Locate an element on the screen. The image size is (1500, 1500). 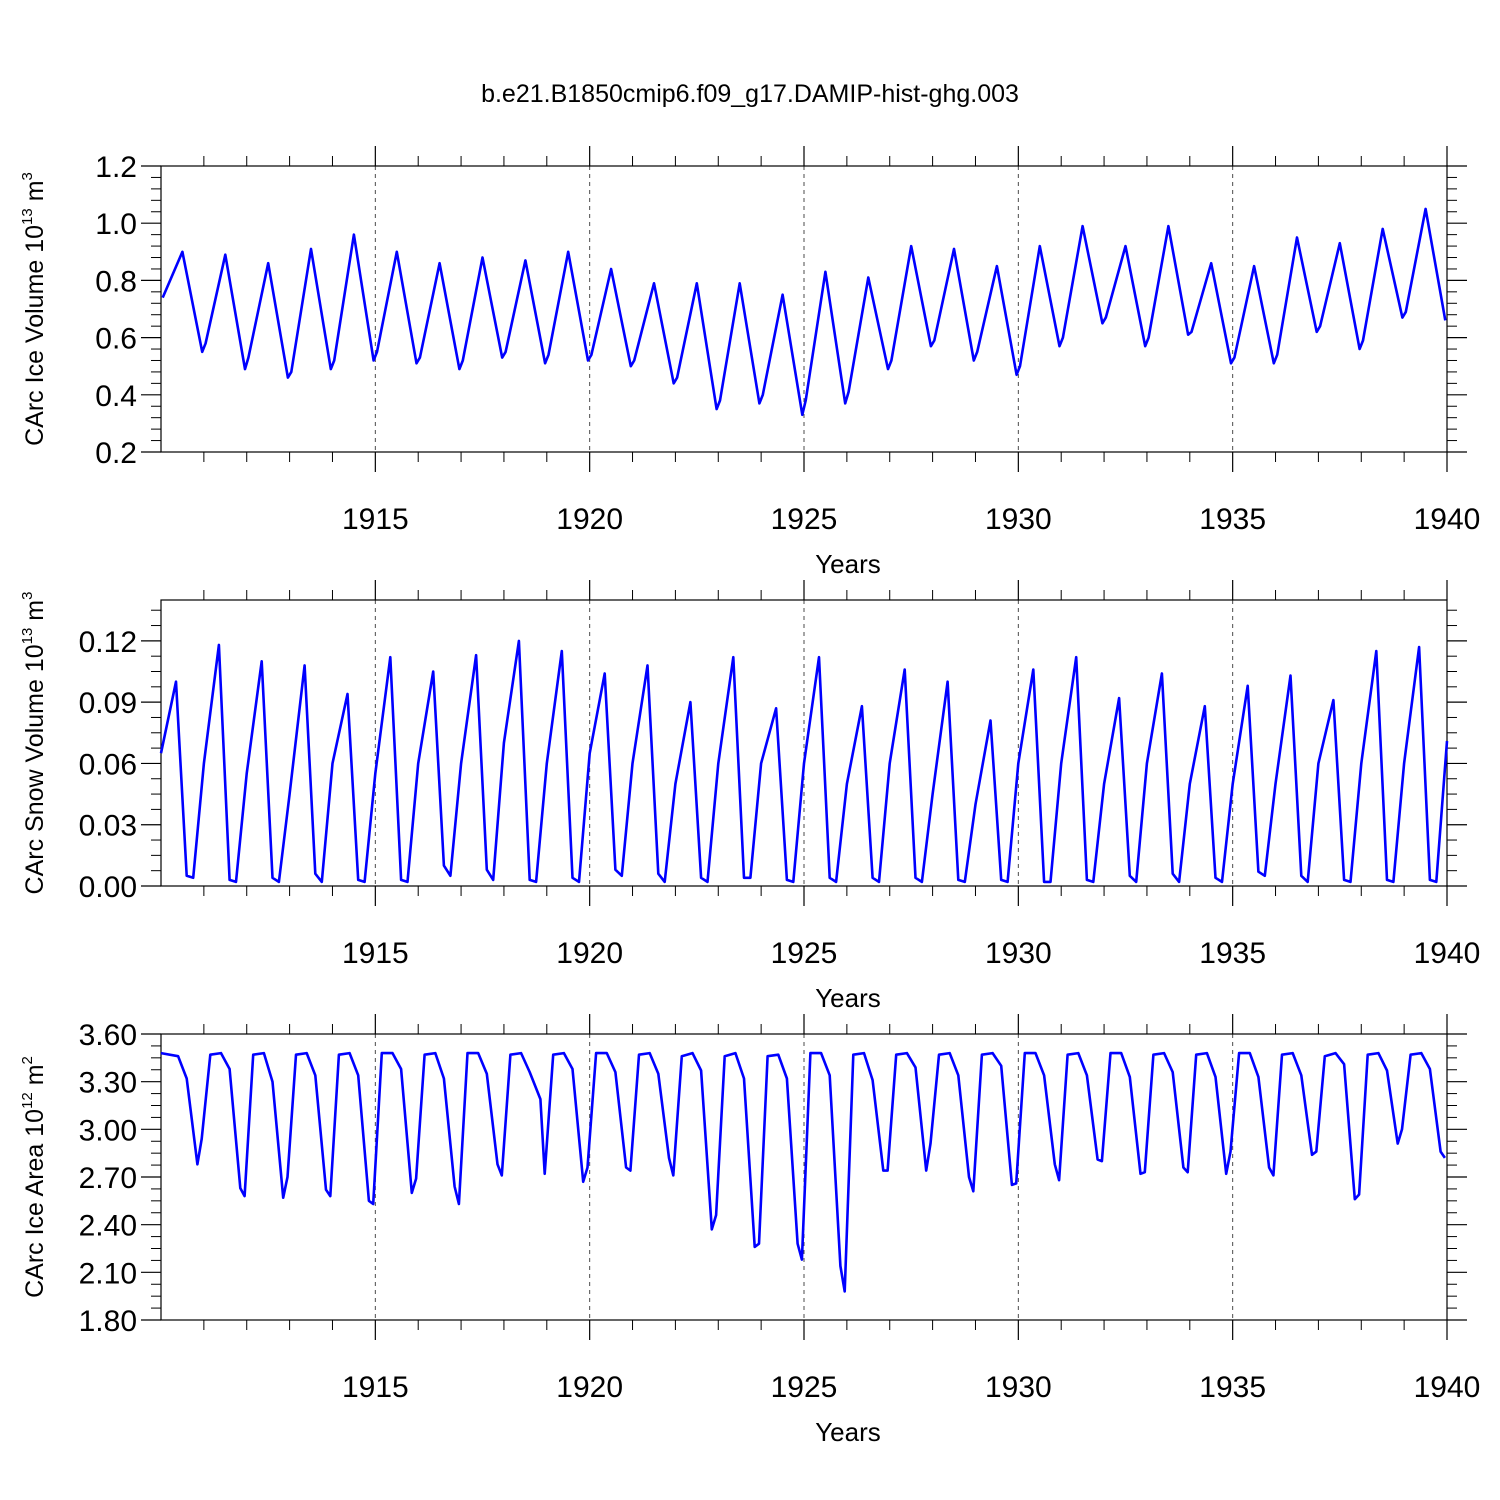
y-tick-label: 0.2 is located at coordinates (116, 453).